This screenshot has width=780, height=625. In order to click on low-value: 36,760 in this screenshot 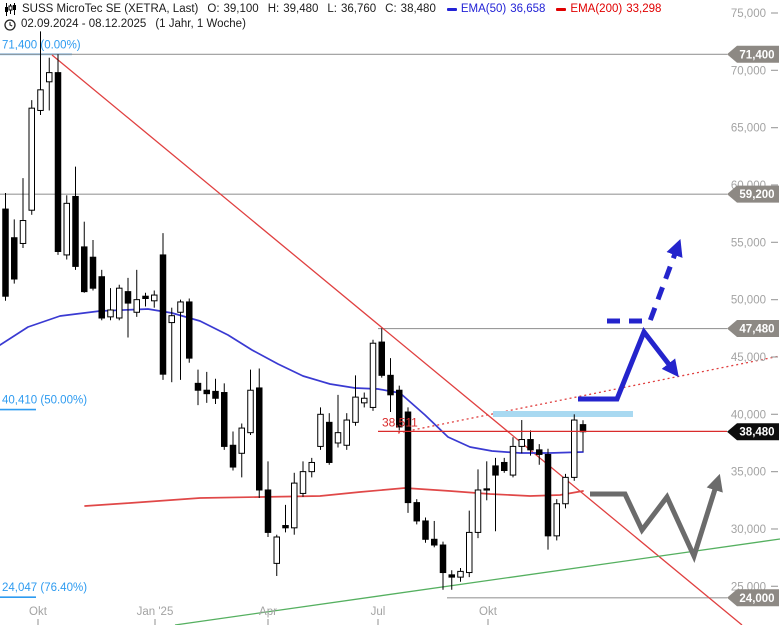, I will do `click(358, 9)`.